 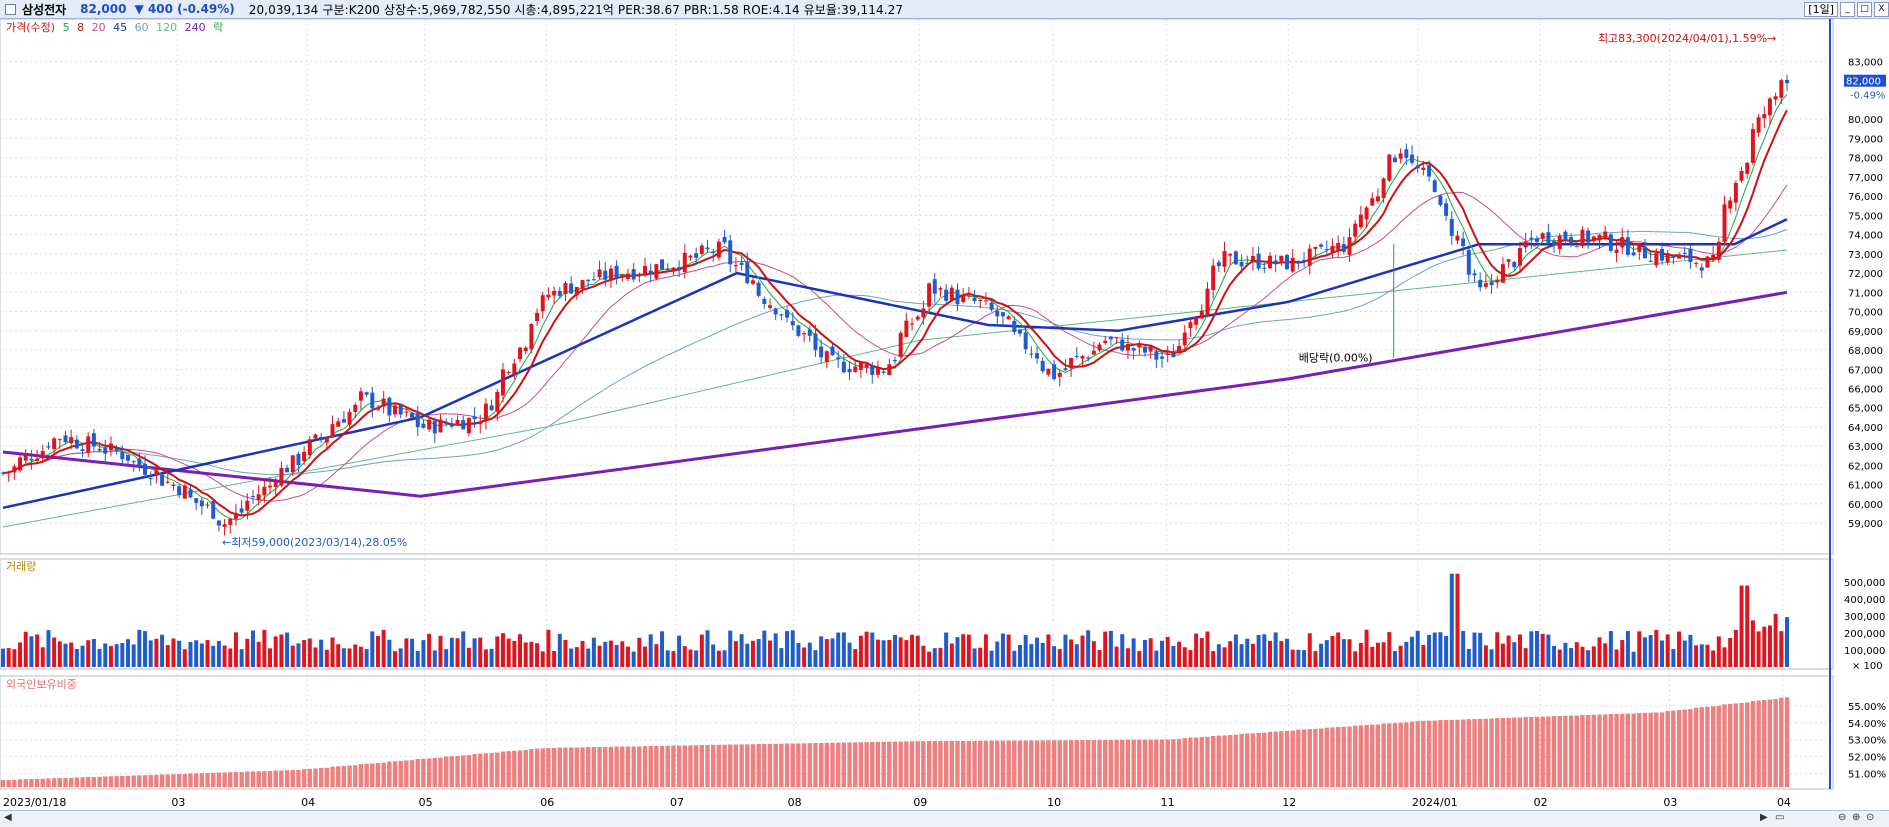 I want to click on zoom-reset-icon: ⊙, so click(x=1870, y=817).